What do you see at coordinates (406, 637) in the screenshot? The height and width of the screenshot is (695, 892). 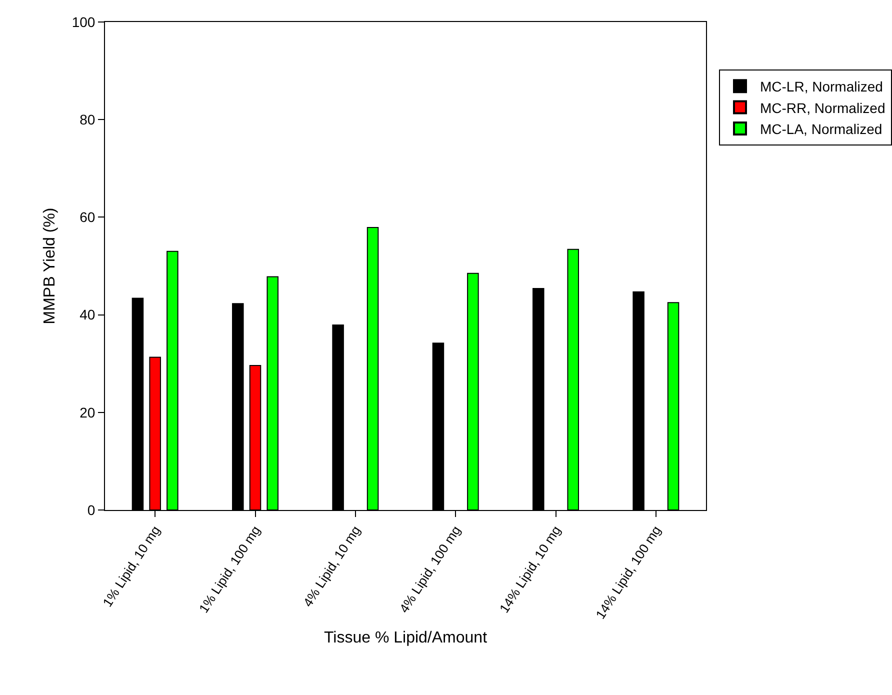 I see `x-axis-title: Tissue % Lipid/Amount` at bounding box center [406, 637].